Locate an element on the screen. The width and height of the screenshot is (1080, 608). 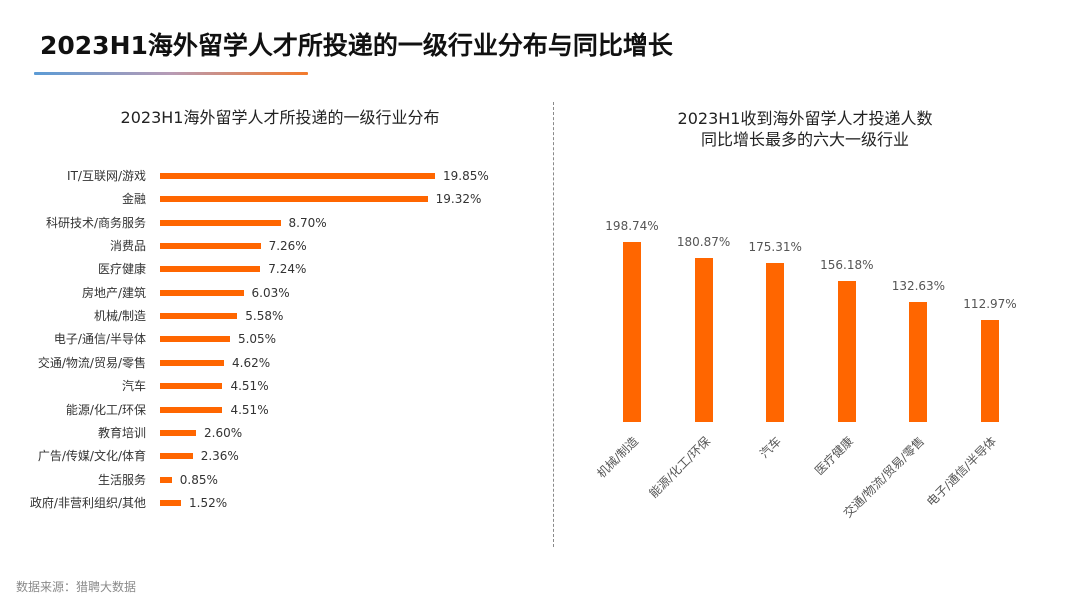
vbar-category-label: 能源/化工/环保 is located at coordinates (679, 467).